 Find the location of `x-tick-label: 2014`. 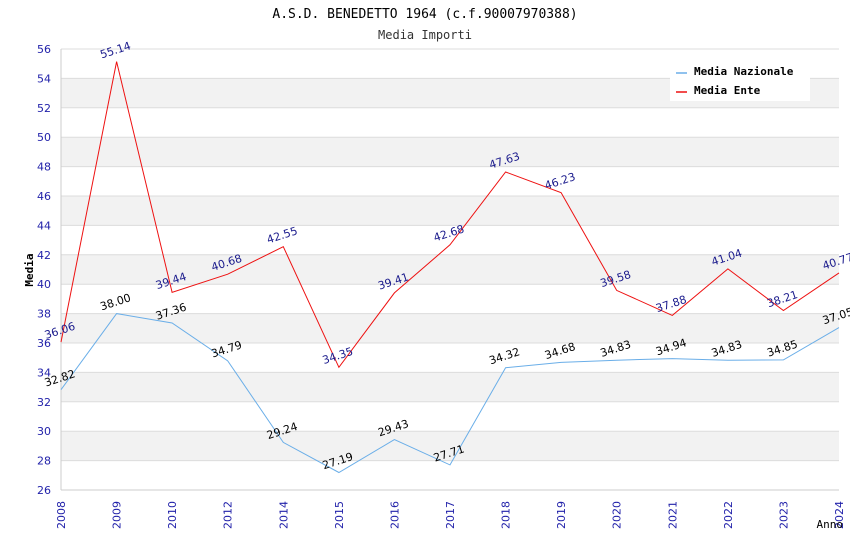

x-tick-label: 2014 is located at coordinates (283, 515).